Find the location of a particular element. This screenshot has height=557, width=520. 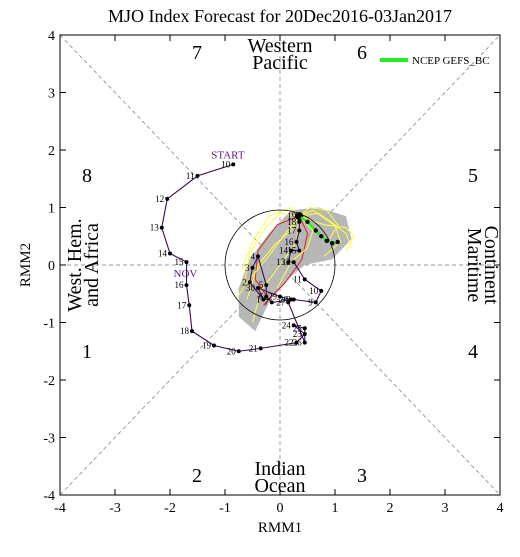

observed-day-label: 3 is located at coordinates (247, 268).